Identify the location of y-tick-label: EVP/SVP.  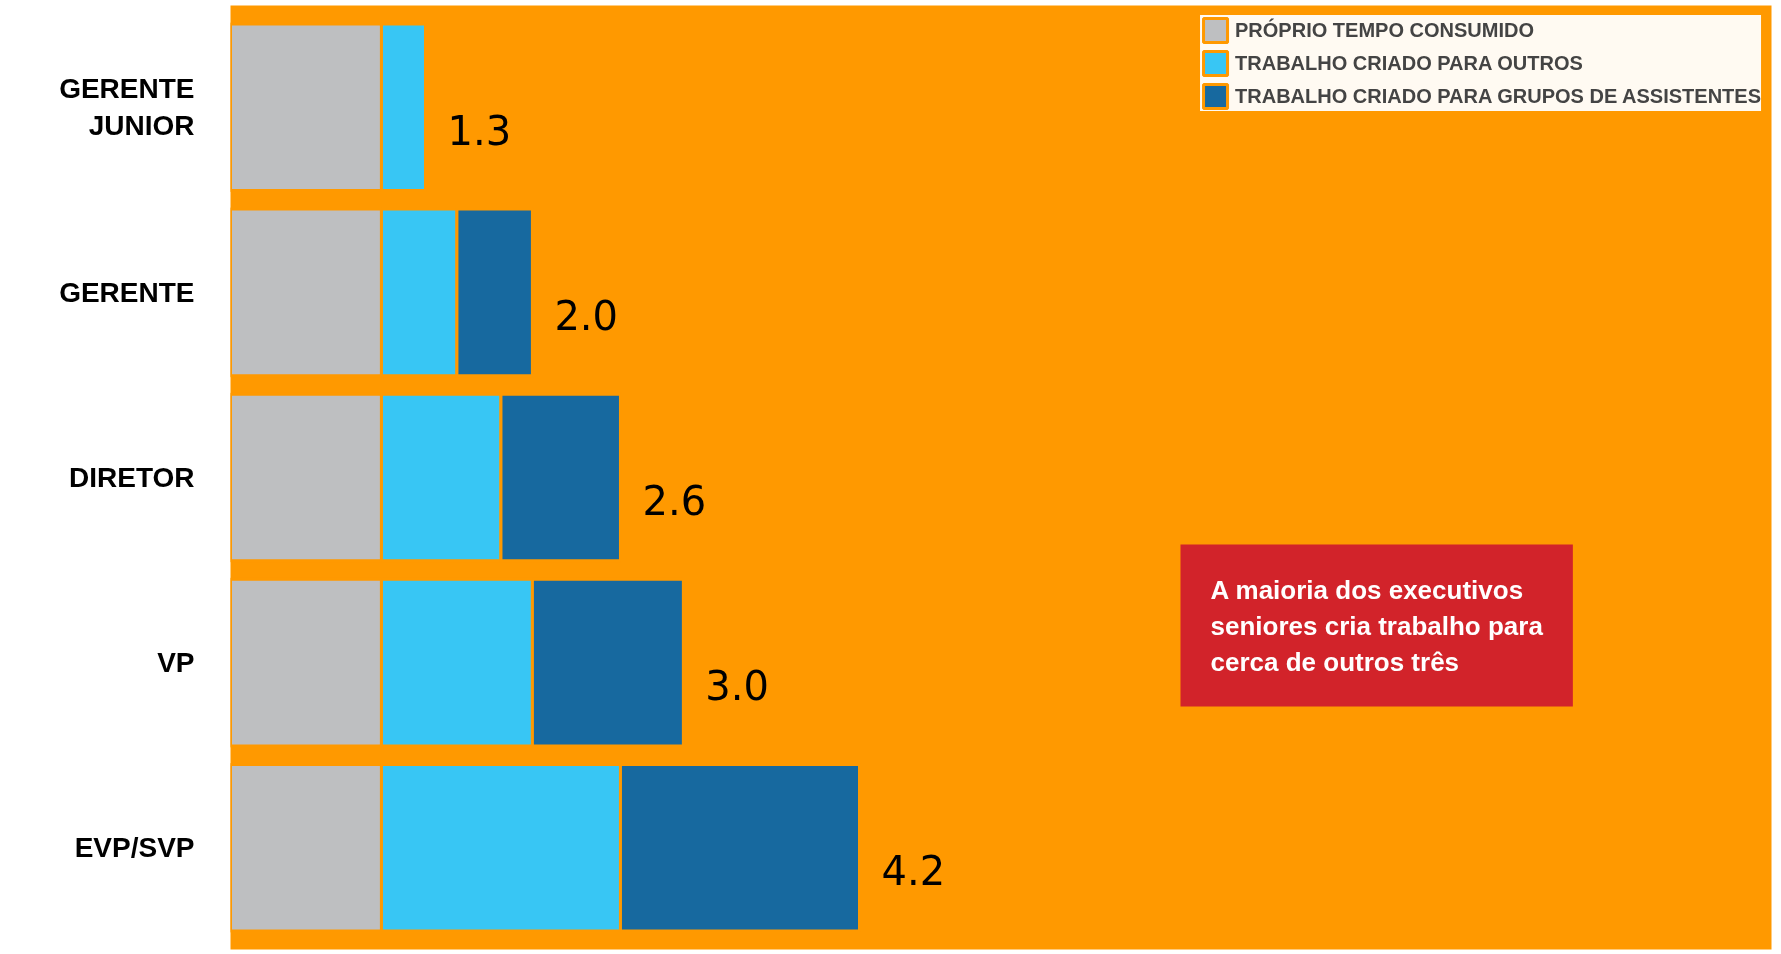
(134, 848).